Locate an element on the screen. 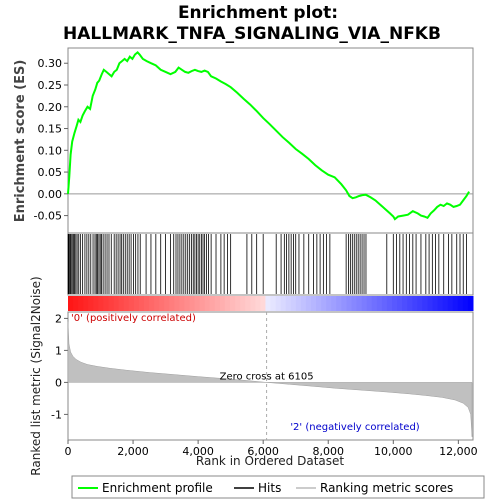  chart-title-line2: HALLMARK_TNFA_SIGNALING_VIA_NFKB is located at coordinates (252, 34).